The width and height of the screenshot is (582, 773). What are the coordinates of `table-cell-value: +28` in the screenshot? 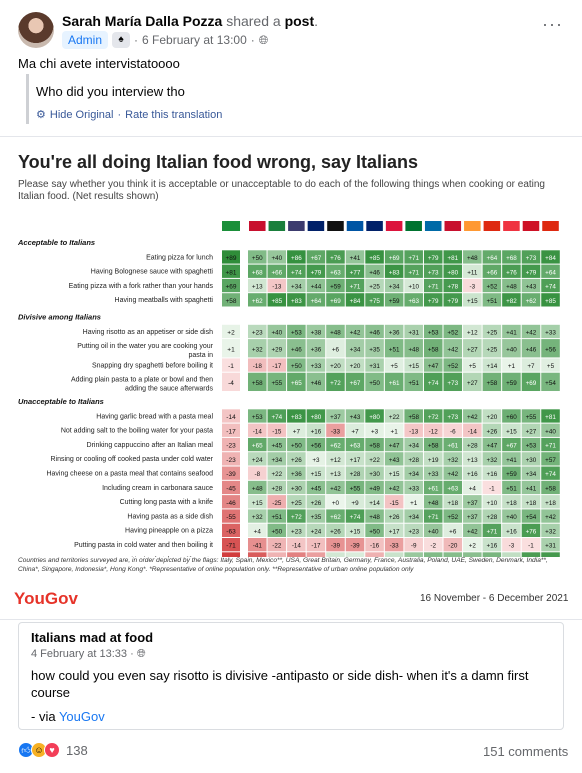 It's located at (276, 488).